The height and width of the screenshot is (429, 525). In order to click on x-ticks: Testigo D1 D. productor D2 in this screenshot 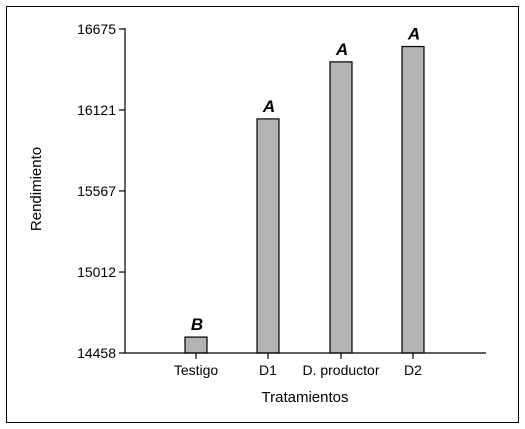, I will do `click(298, 365)`.